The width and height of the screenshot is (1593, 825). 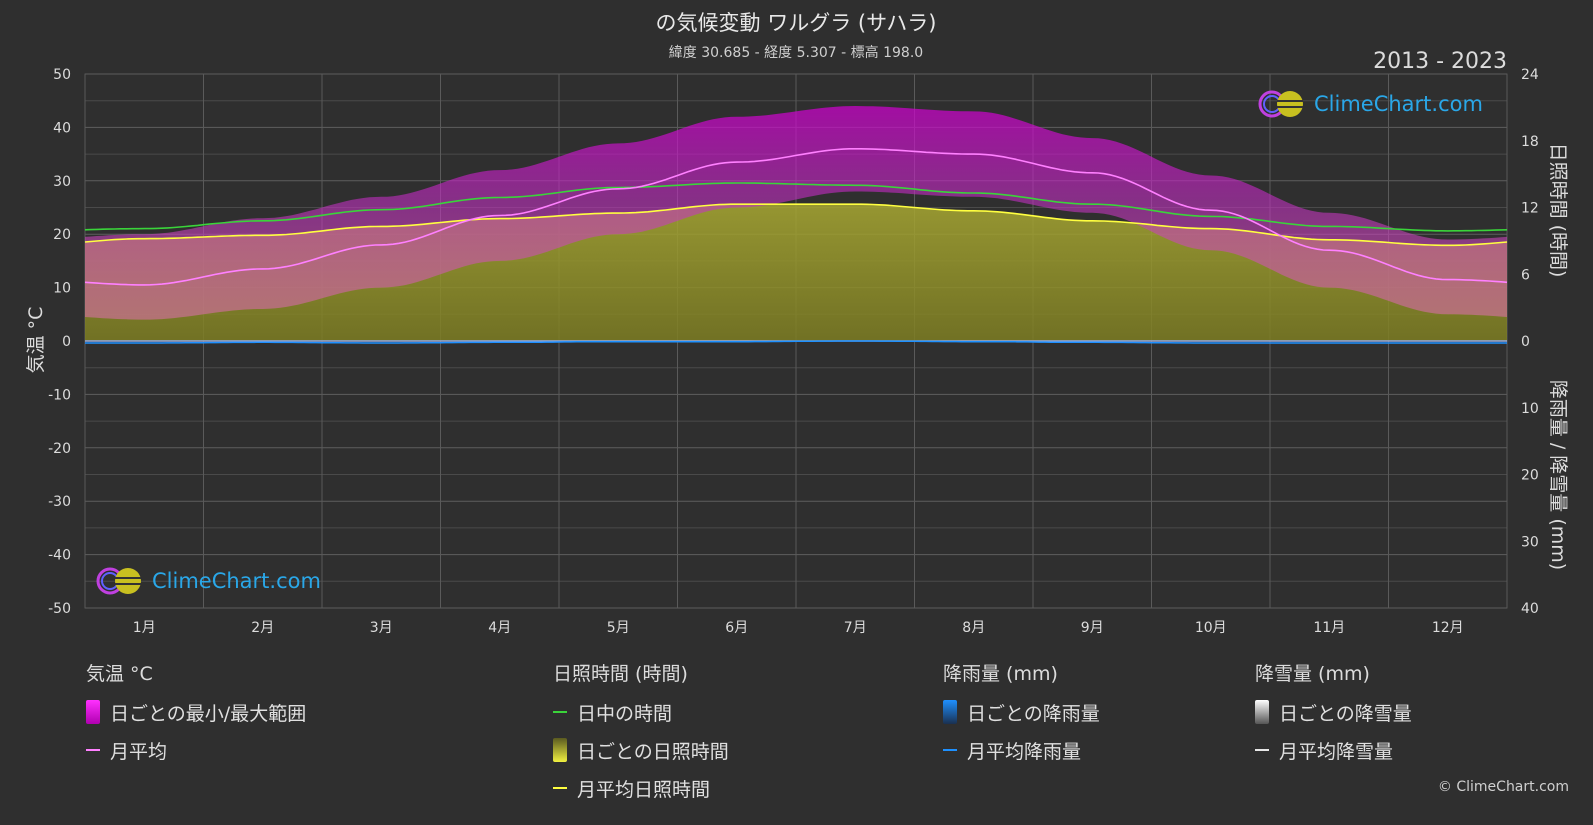 What do you see at coordinates (1033, 713) in the screenshot?
I see `legend-label: 日ごとの降雨量` at bounding box center [1033, 713].